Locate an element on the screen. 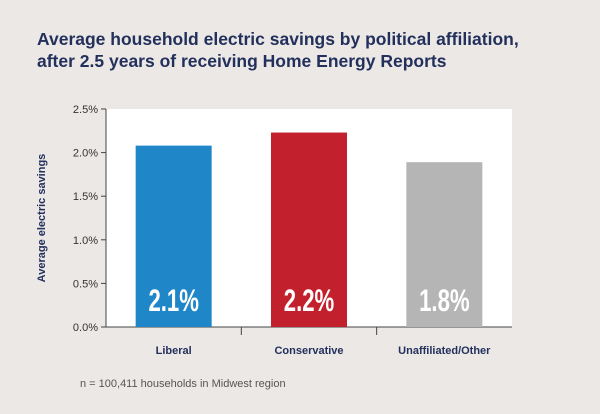  bar-conservative is located at coordinates (309, 229).